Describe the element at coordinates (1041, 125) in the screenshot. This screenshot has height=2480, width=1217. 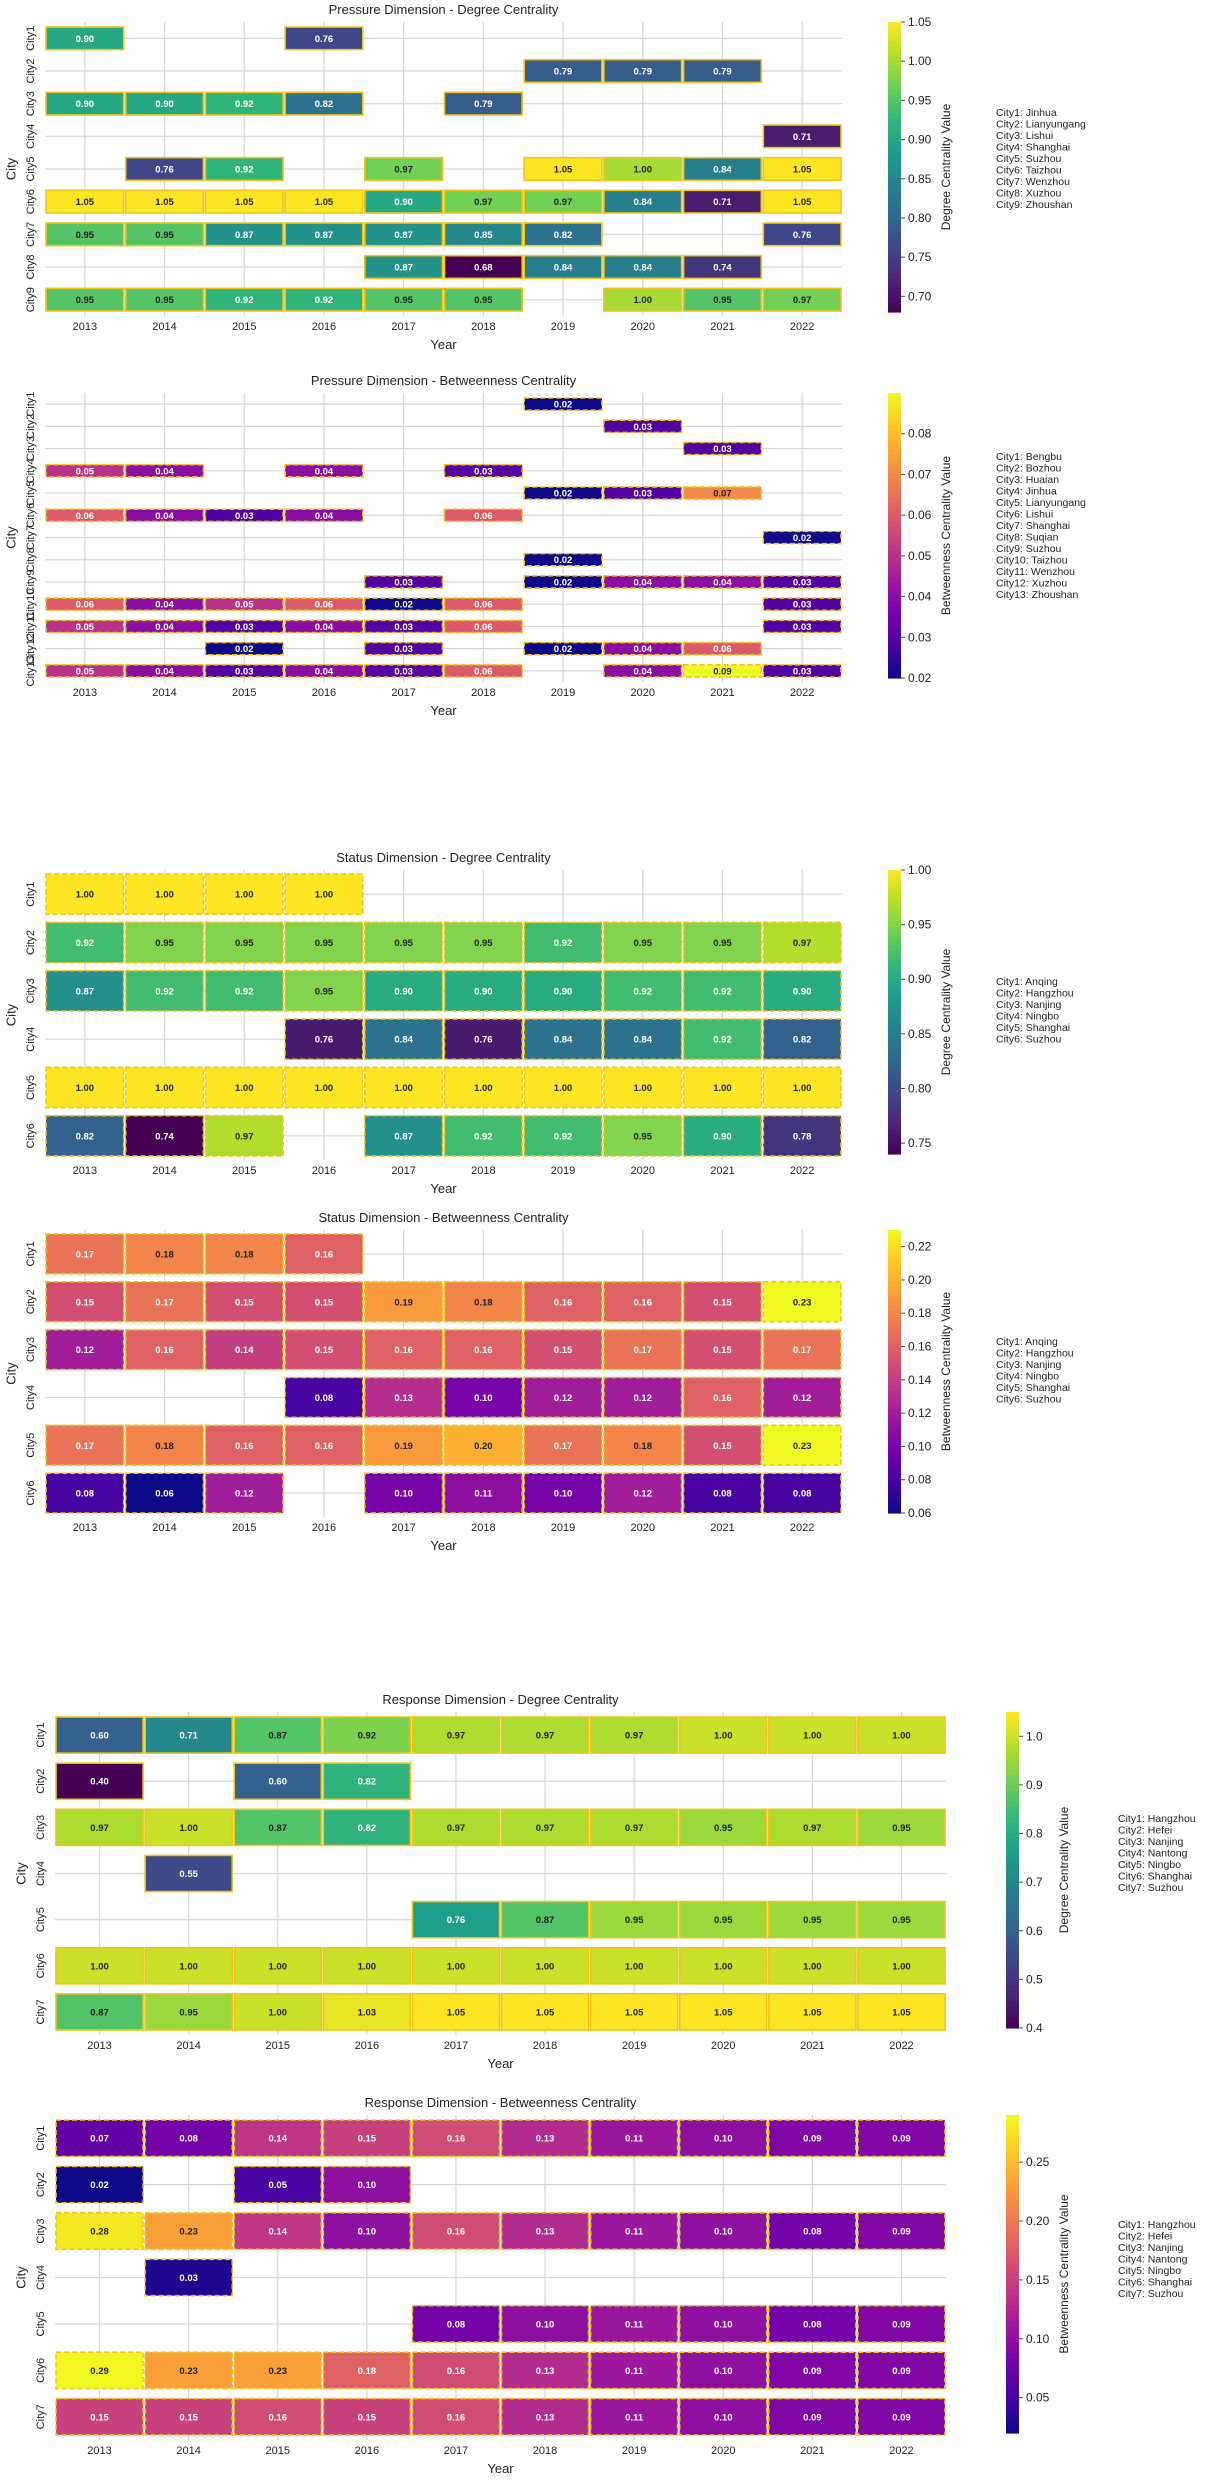
I see `legend-entry: City2: Lianyungang` at that location.